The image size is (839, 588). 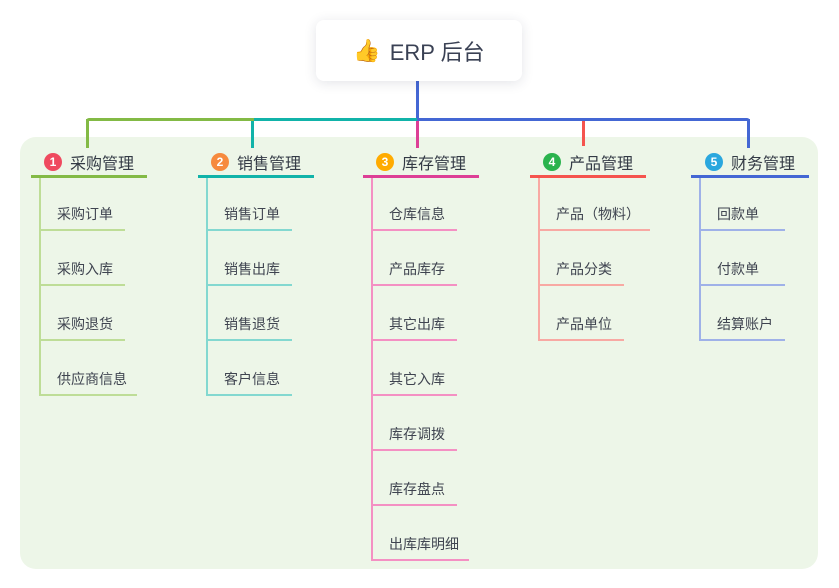 I want to click on node-purchase-order: 采购订单, so click(x=82, y=218).